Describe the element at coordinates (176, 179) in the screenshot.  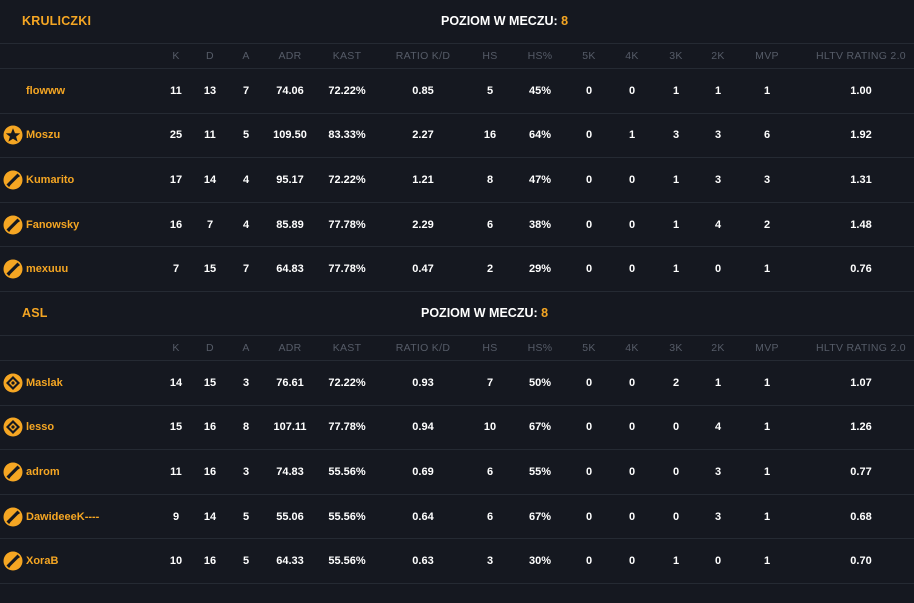
I see `stat-kills: 17` at that location.